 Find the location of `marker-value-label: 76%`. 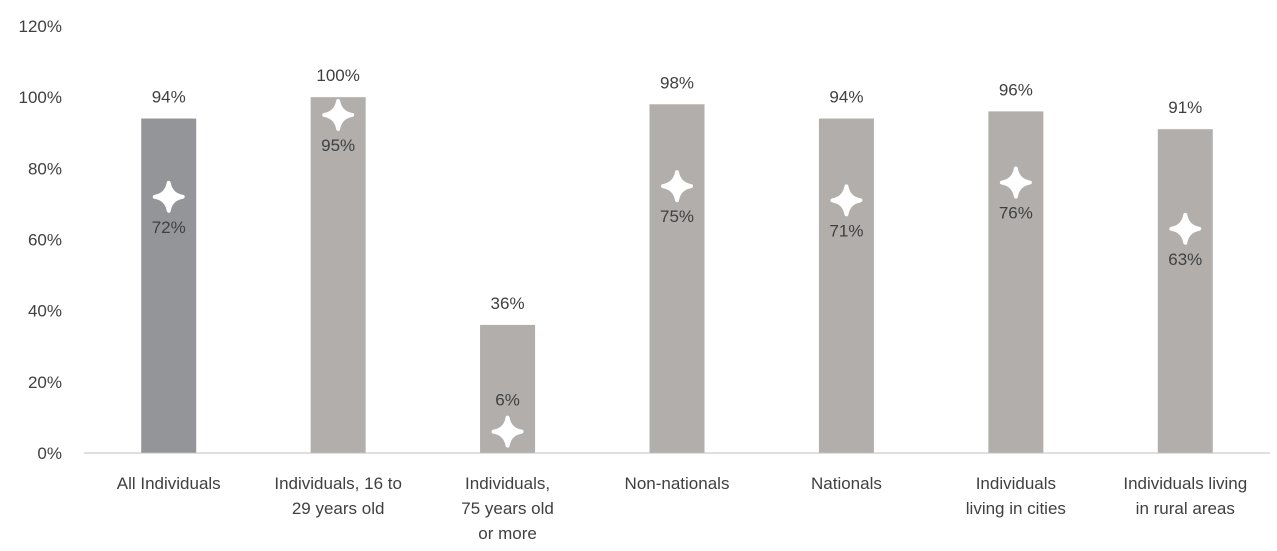

marker-value-label: 76% is located at coordinates (1016, 213).